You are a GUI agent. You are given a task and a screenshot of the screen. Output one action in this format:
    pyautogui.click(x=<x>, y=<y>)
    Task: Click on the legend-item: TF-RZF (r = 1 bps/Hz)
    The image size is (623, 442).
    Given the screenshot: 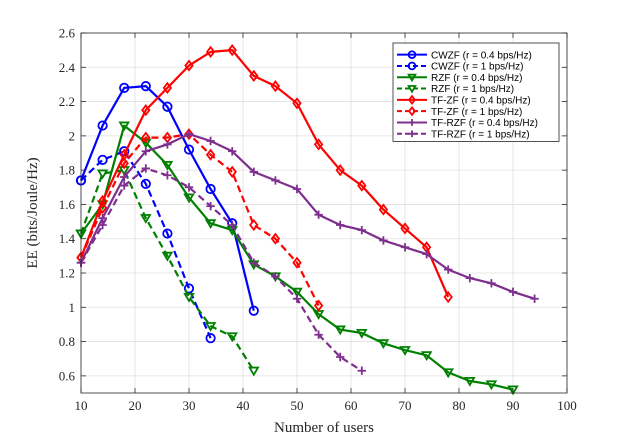 What is the action you would take?
    pyautogui.click(x=463, y=134)
    